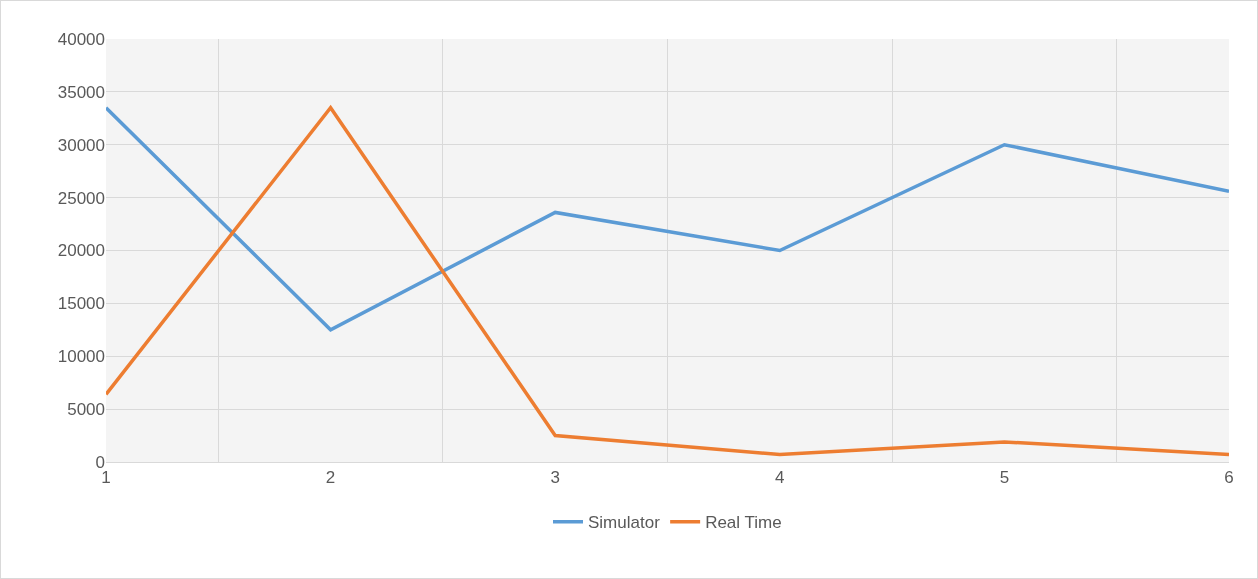 The image size is (1258, 579). What do you see at coordinates (1004, 478) in the screenshot?
I see `x-tick-label: 5` at bounding box center [1004, 478].